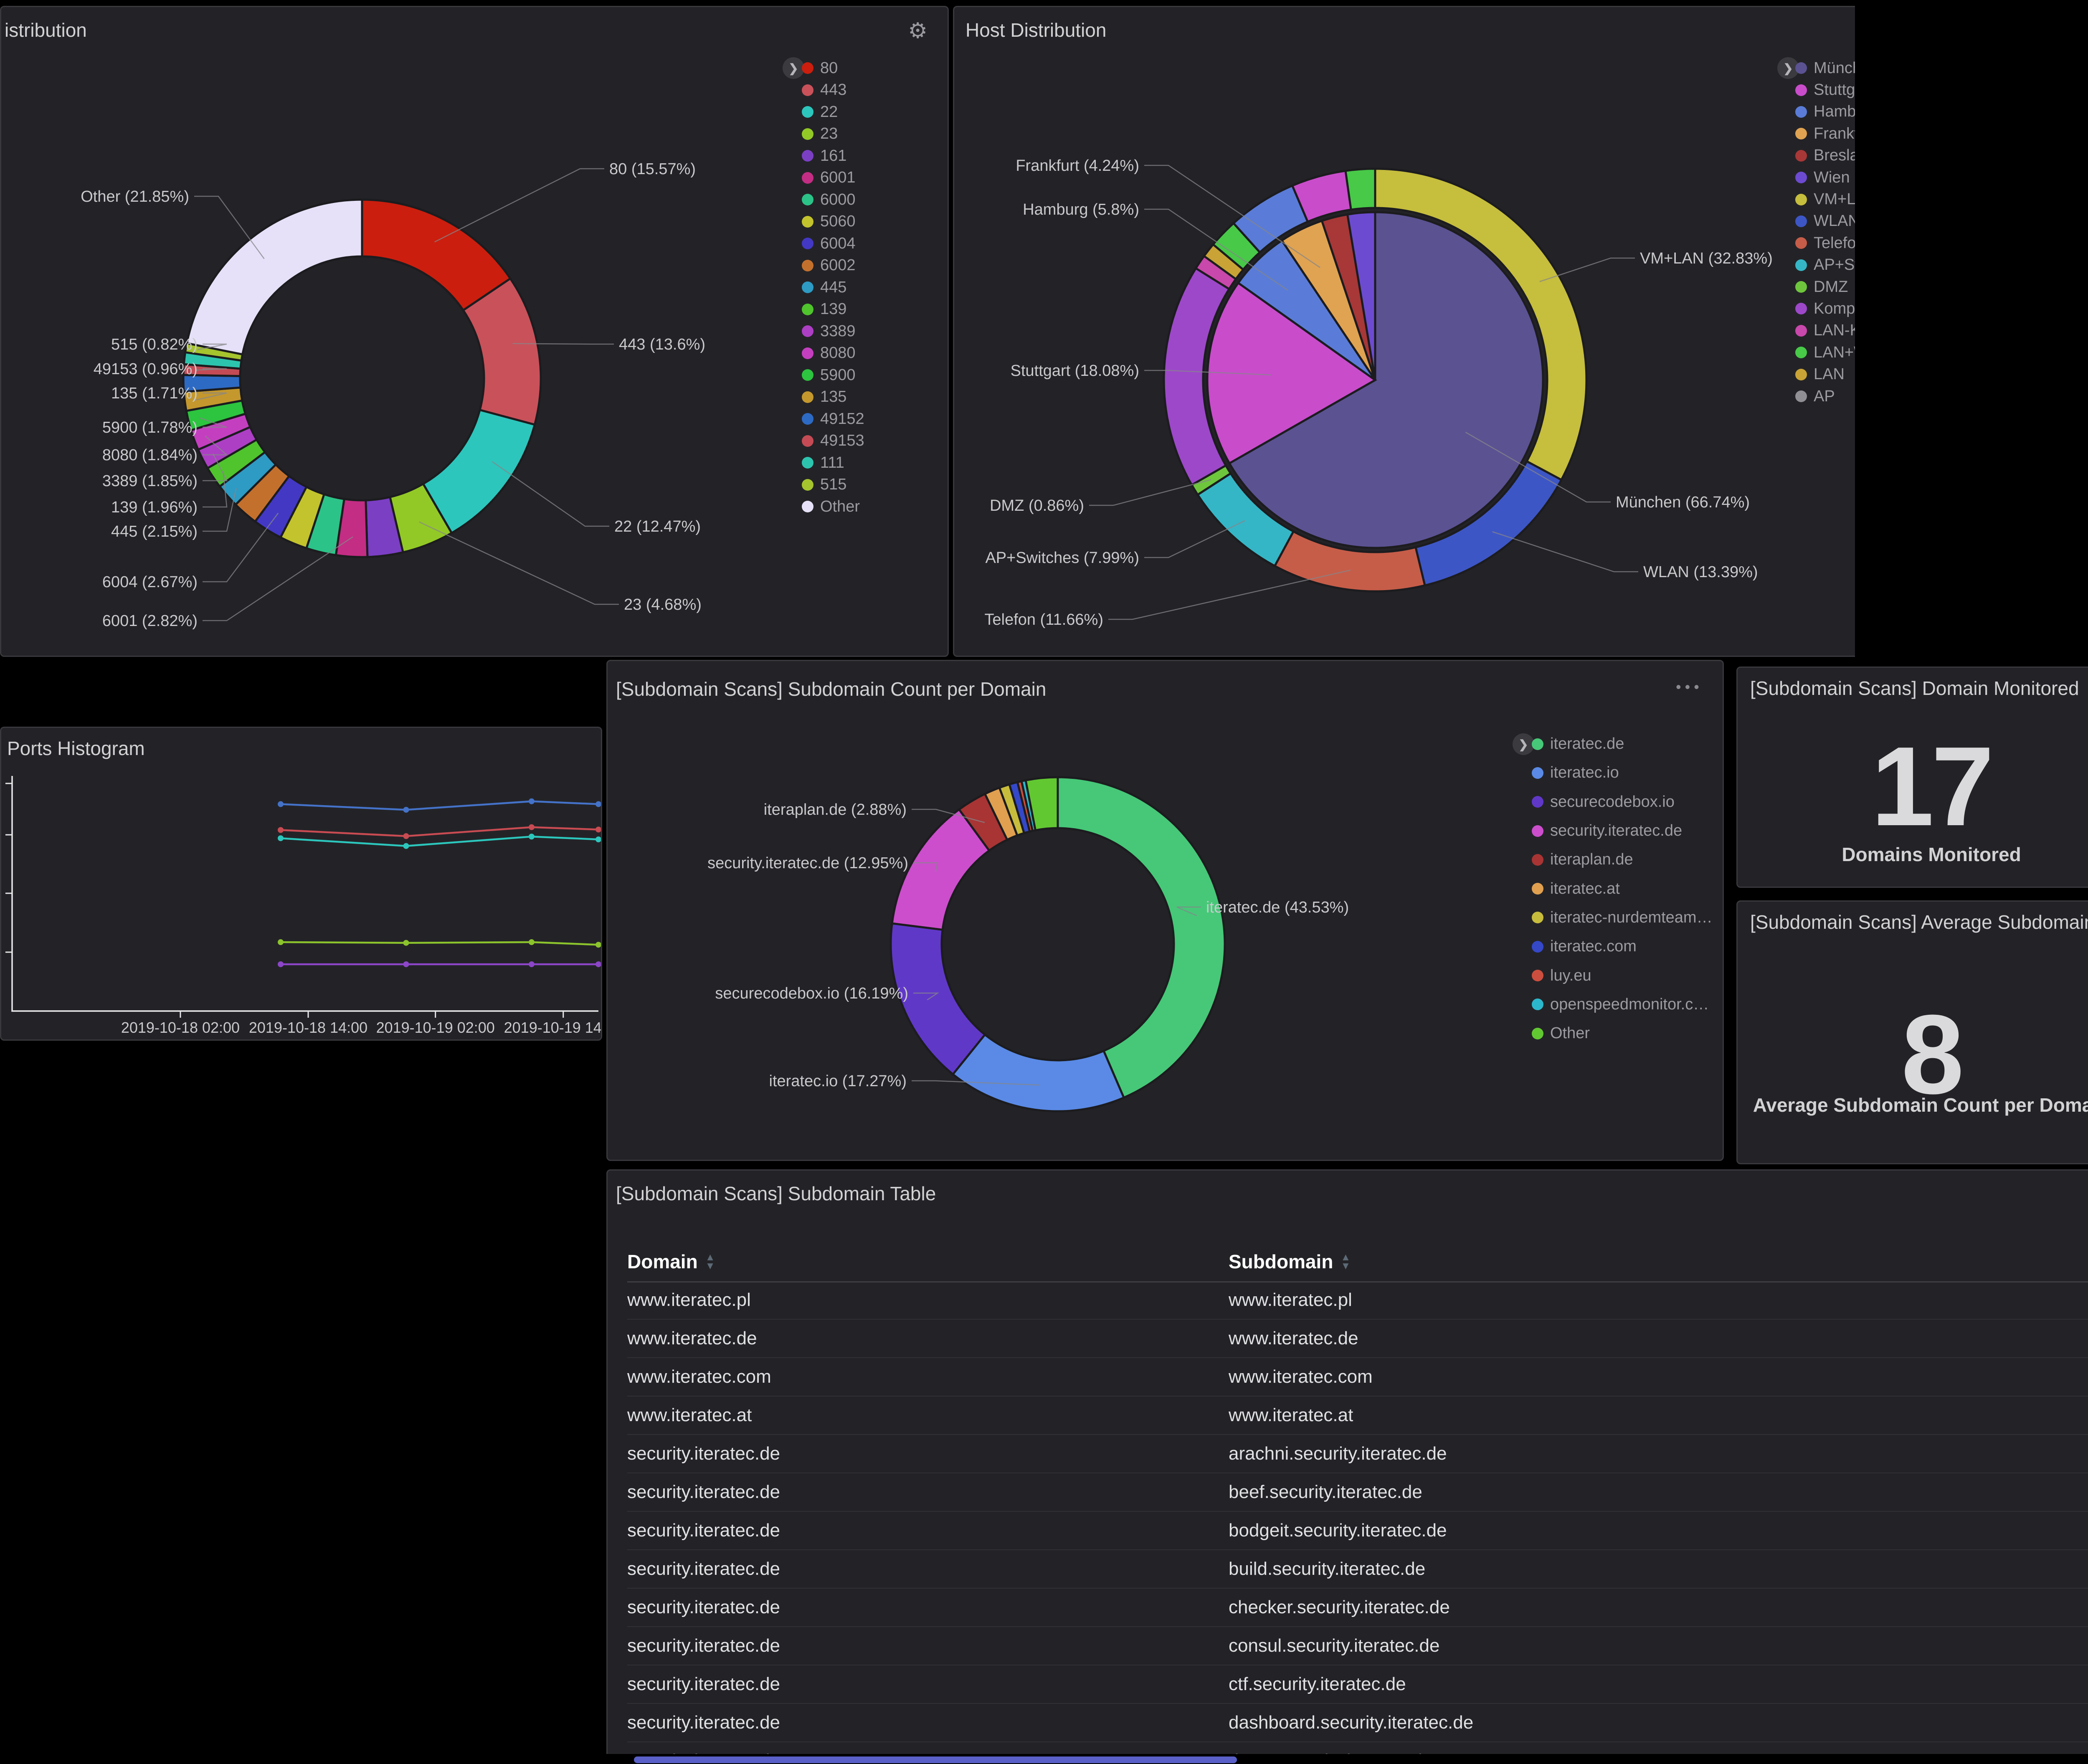 The image size is (2088, 1764). I want to click on legend-item-WLAN: WLAN, so click(1837, 221).